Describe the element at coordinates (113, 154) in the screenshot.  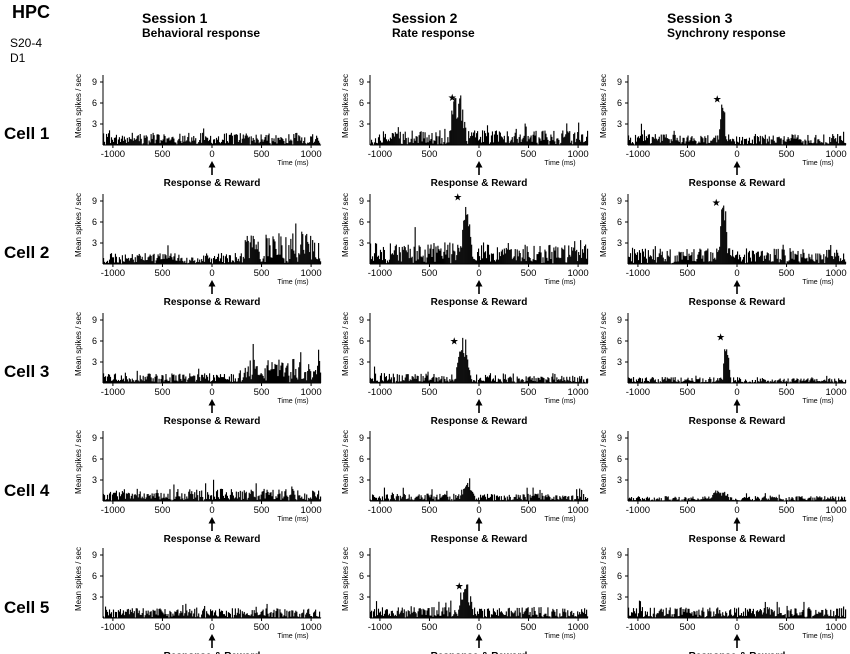
I see `x-tick-label: -1000` at that location.